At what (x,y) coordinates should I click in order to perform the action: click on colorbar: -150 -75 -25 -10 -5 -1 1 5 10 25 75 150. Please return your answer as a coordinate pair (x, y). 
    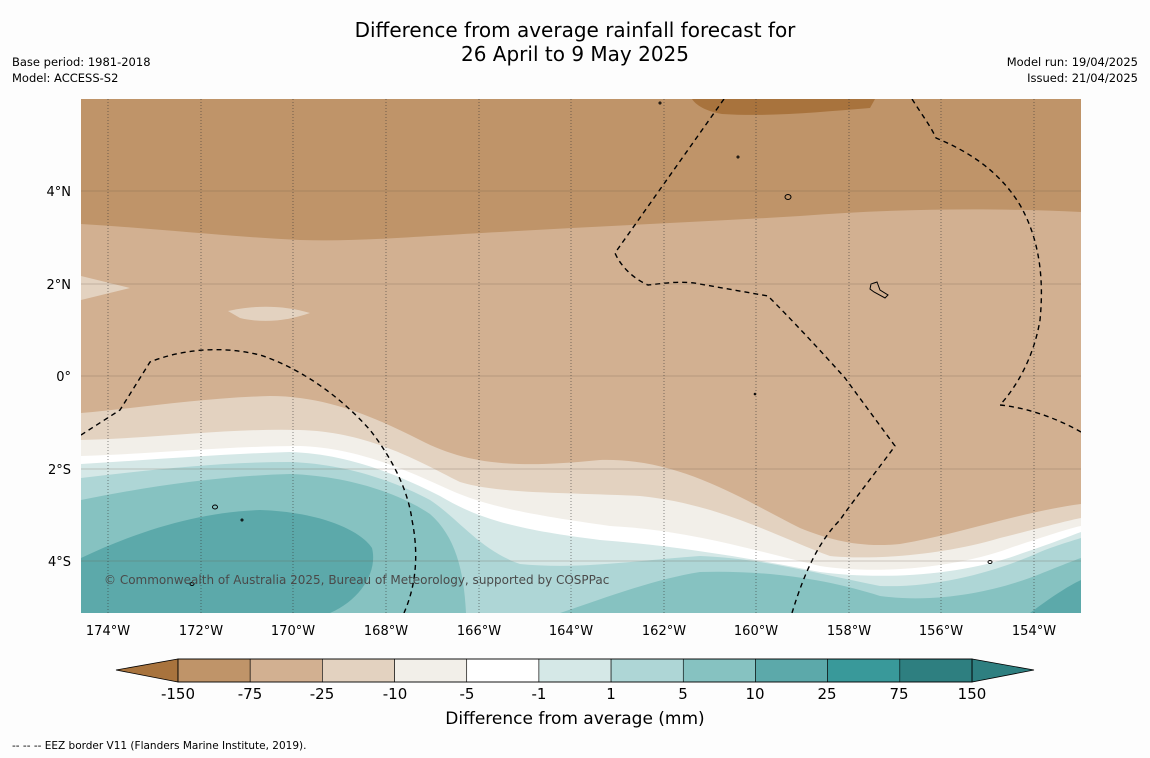
    Looking at the image, I should click on (575, 680).